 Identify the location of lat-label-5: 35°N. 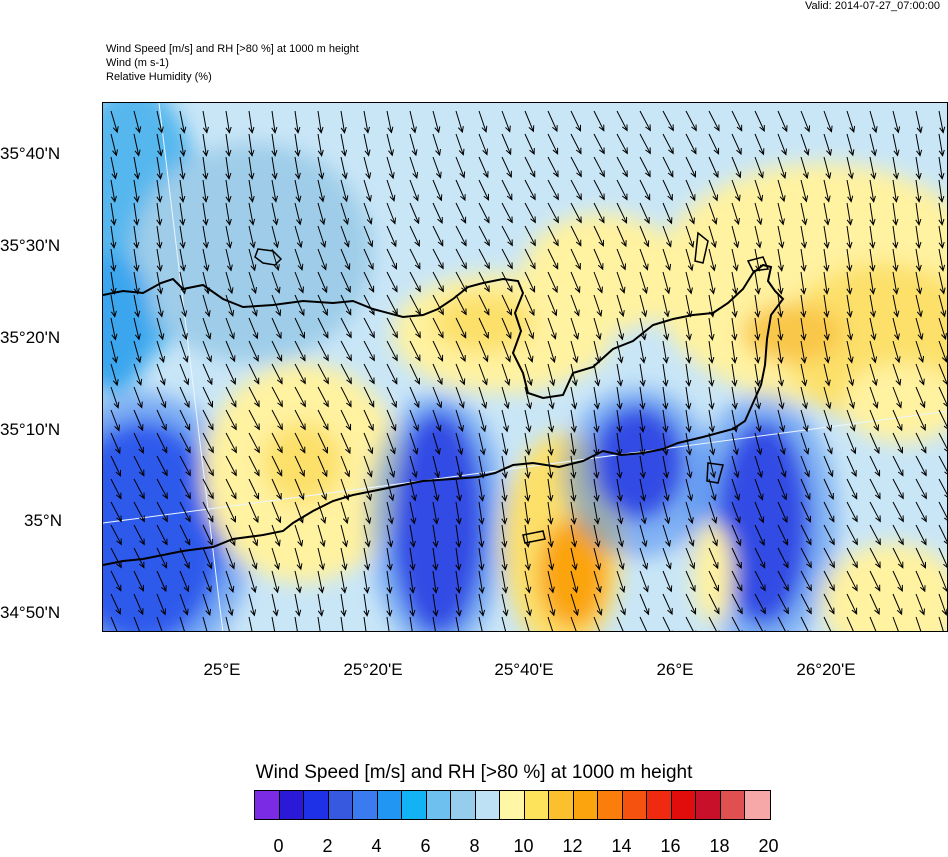
(43, 520).